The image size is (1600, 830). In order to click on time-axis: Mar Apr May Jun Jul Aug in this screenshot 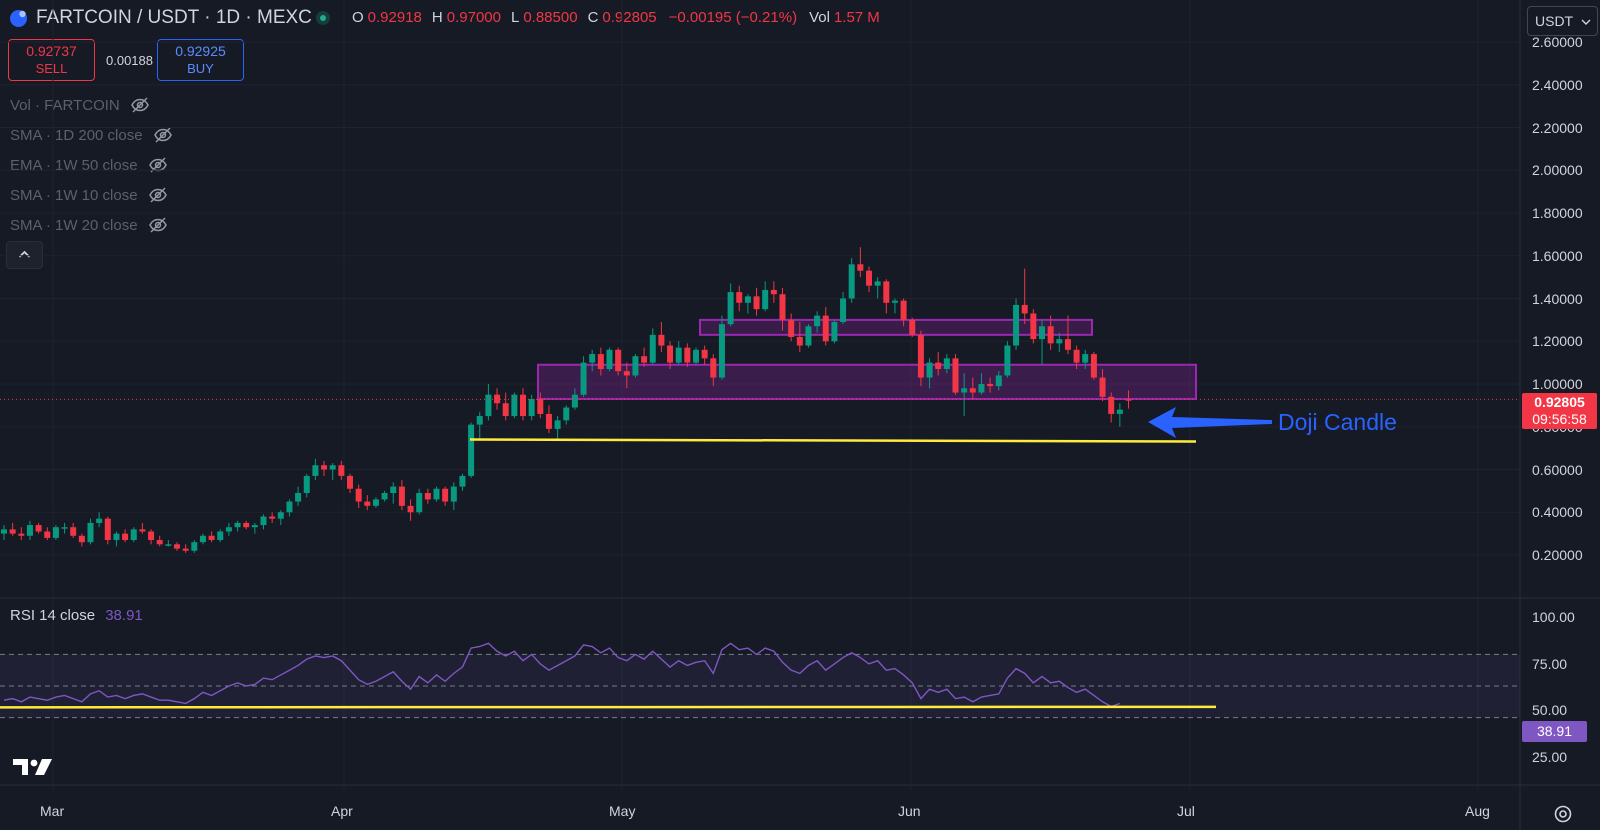, I will do `click(760, 812)`.